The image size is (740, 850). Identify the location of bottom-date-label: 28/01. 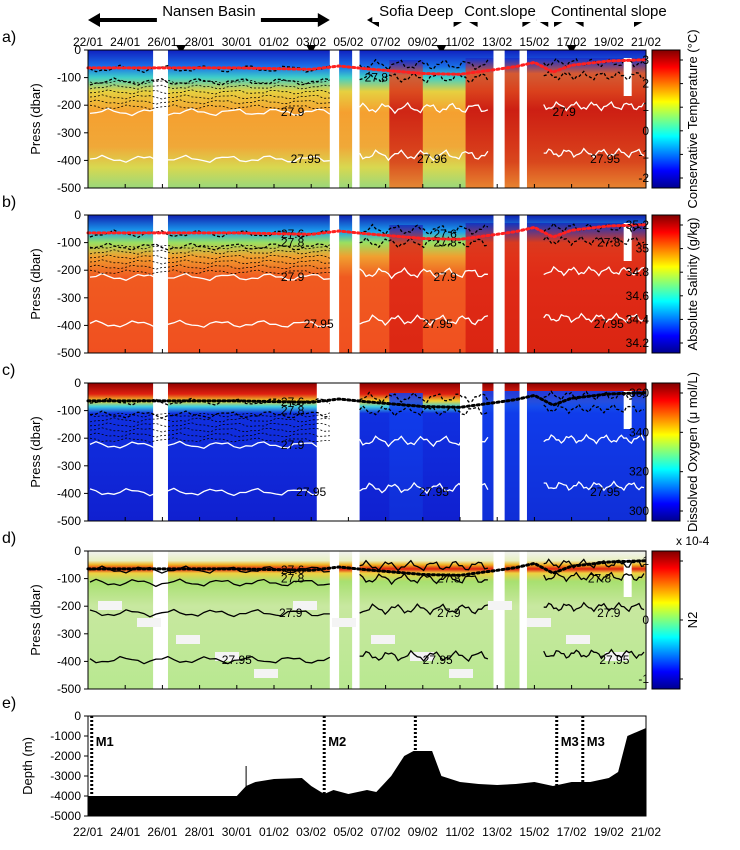
(200, 832).